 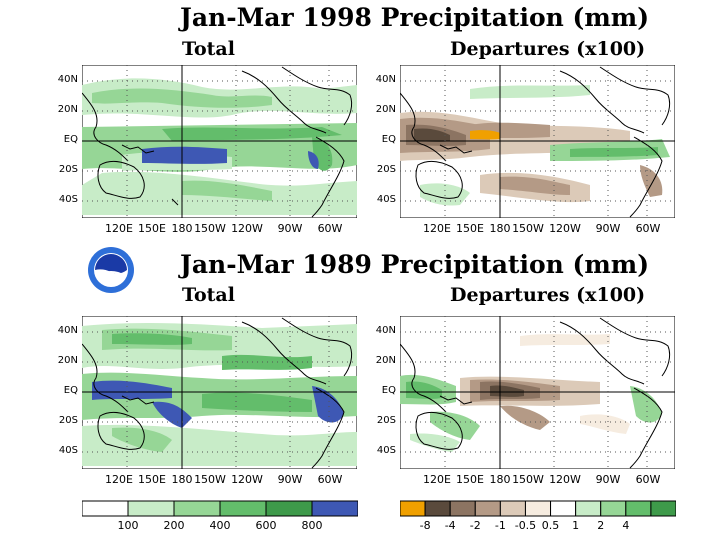 What do you see at coordinates (312, 525) in the screenshot?
I see `colorbar-tick-label: 800` at bounding box center [312, 525].